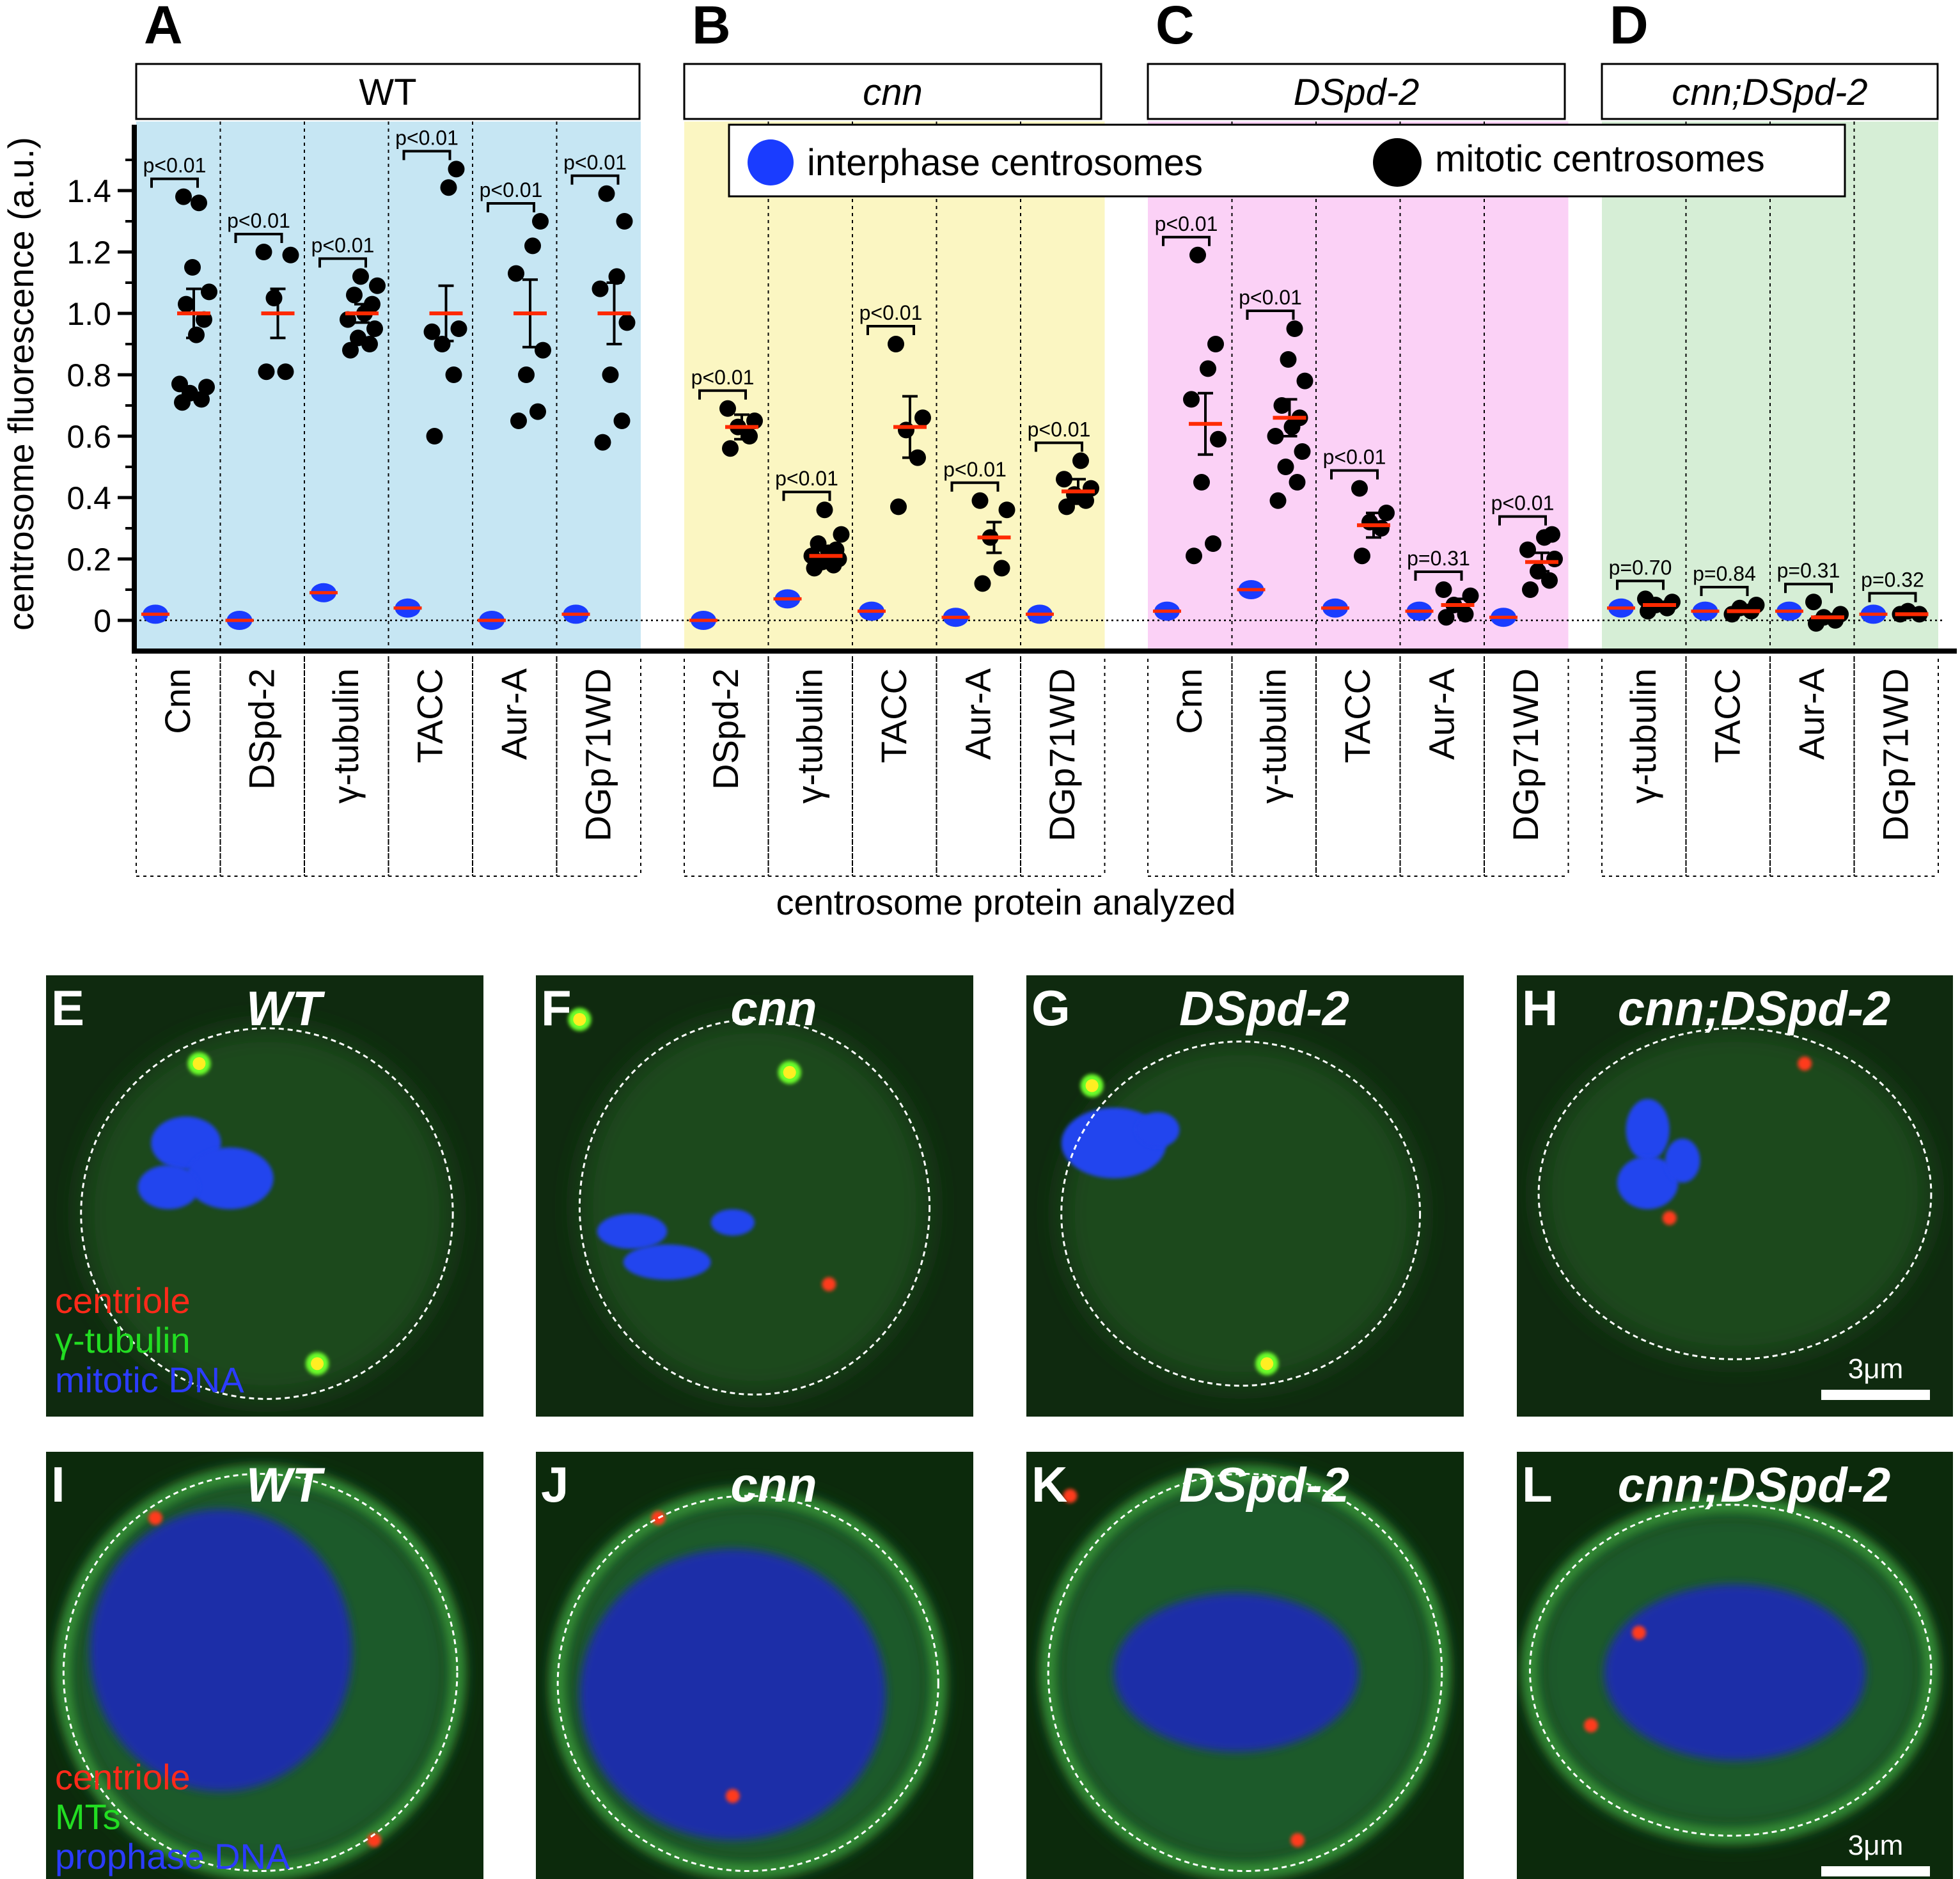  I want to click on genotype-header: cnn, so click(893, 92).